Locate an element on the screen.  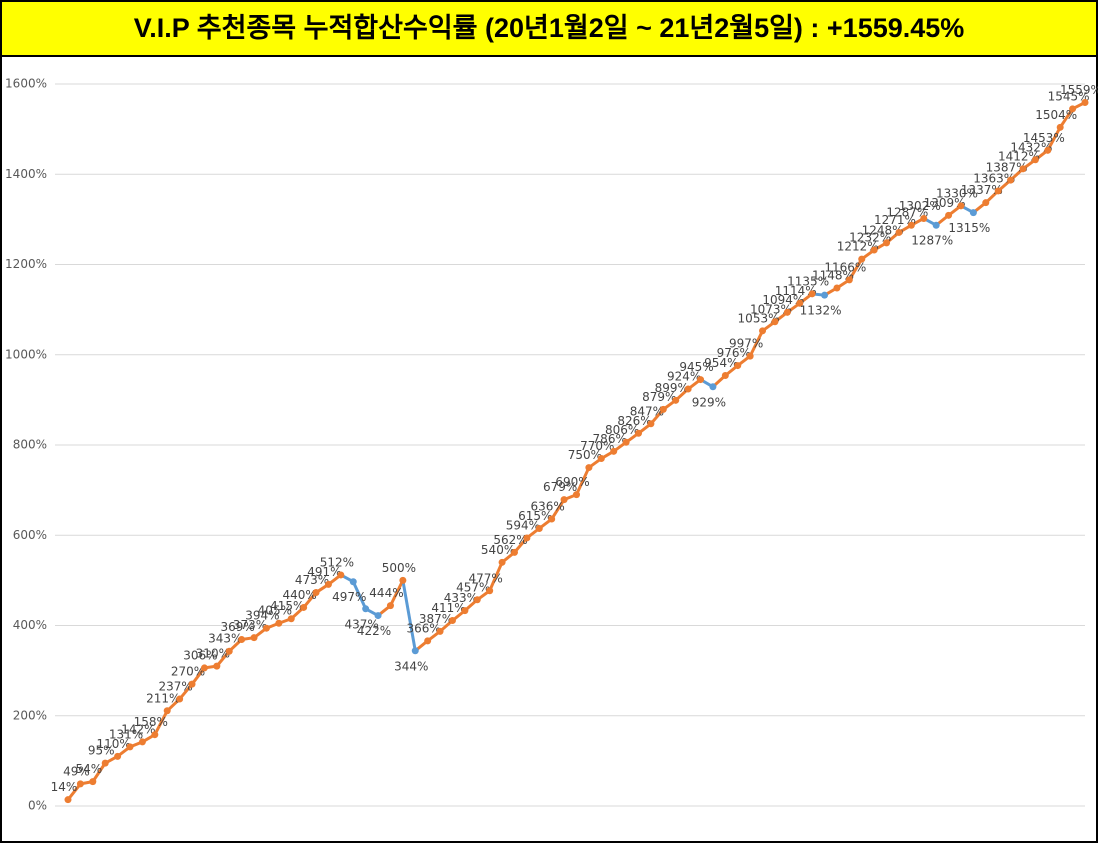
data-label: 1135% is located at coordinates (808, 281).